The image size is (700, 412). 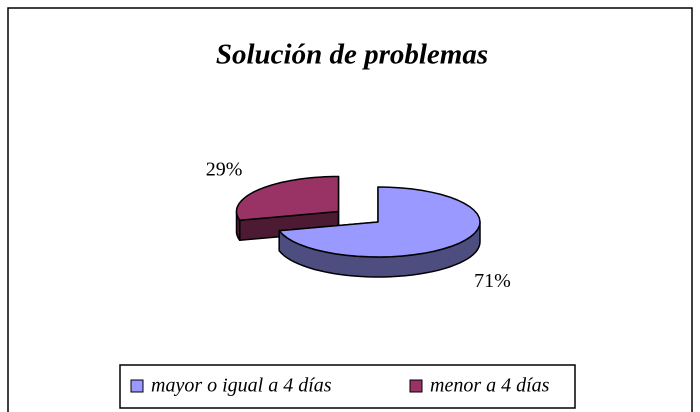 I want to click on legend-label: menor a 4 días, so click(x=490, y=386).